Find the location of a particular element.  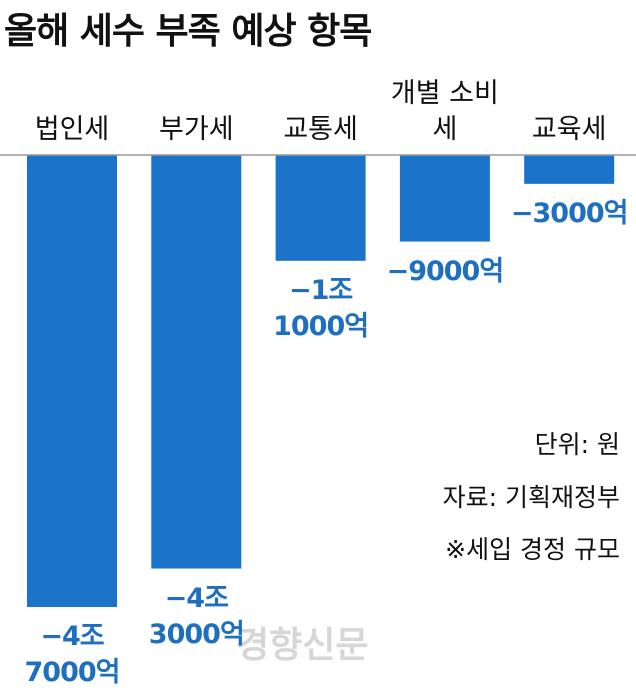

category-label: 교통세 is located at coordinates (320, 129).